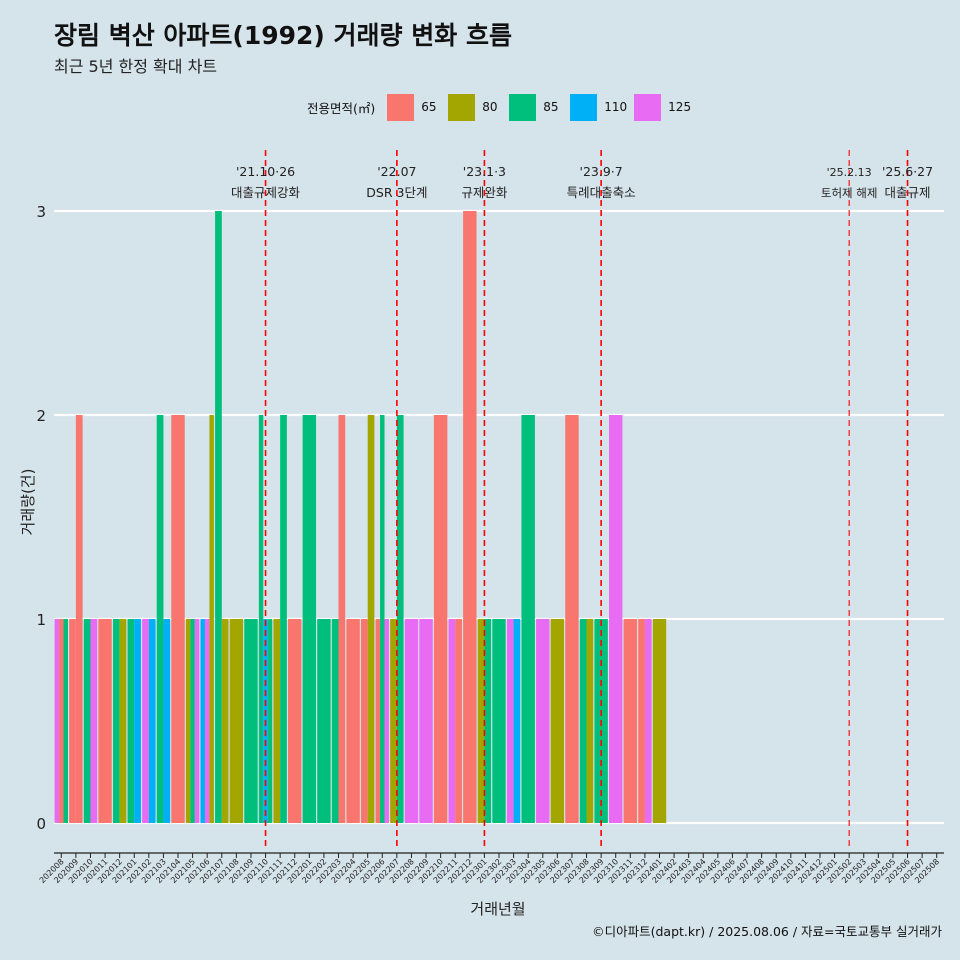 This screenshot has height=960, width=960. I want to click on legend-label-65: 65, so click(429, 107).